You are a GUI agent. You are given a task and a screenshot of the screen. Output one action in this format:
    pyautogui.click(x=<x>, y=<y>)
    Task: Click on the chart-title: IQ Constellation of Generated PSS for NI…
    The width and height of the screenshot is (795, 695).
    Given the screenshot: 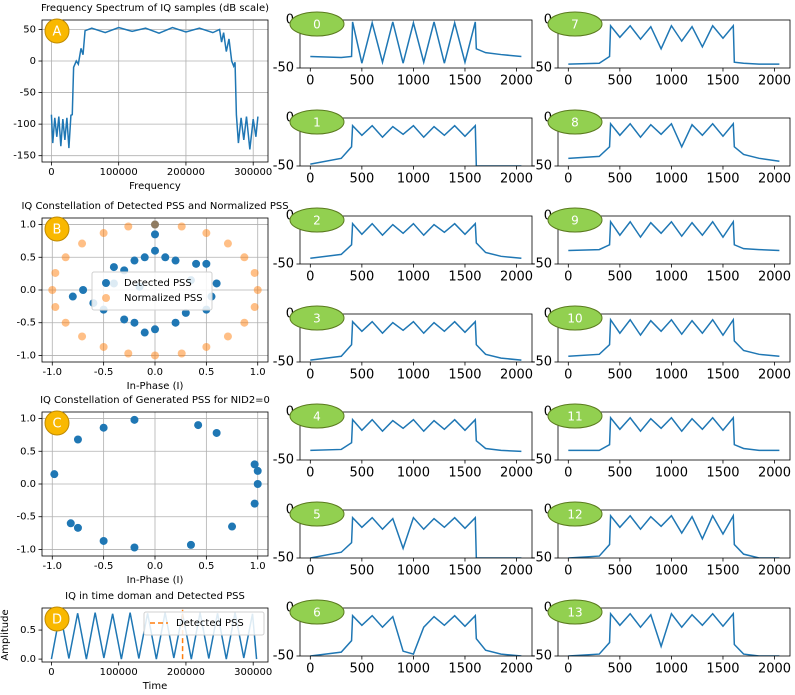 What is the action you would take?
    pyautogui.click(x=155, y=400)
    